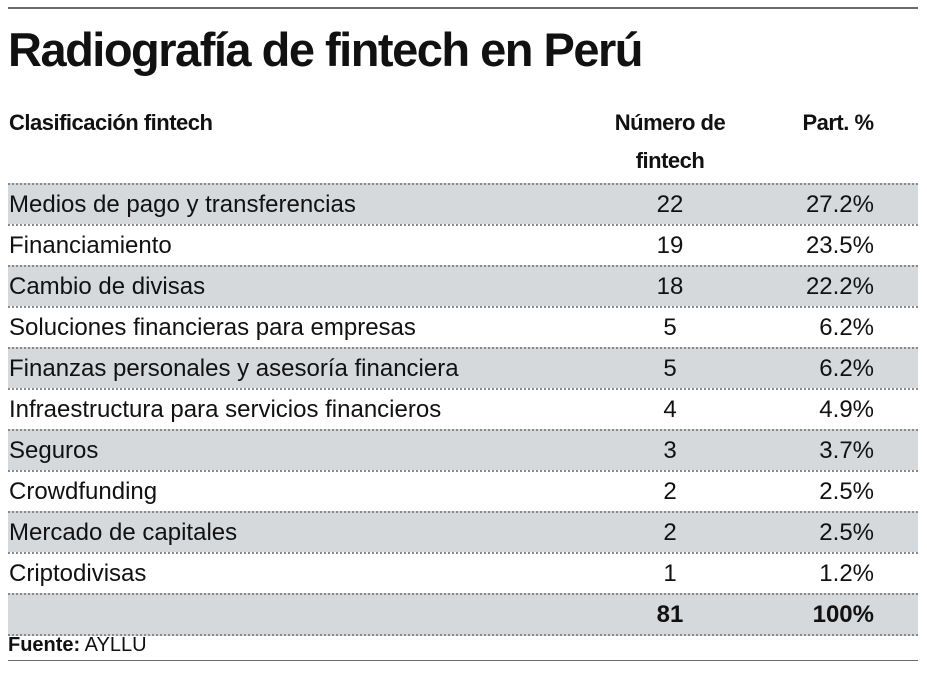  What do you see at coordinates (83, 491) in the screenshot?
I see `row-label: Crowdfunding` at bounding box center [83, 491].